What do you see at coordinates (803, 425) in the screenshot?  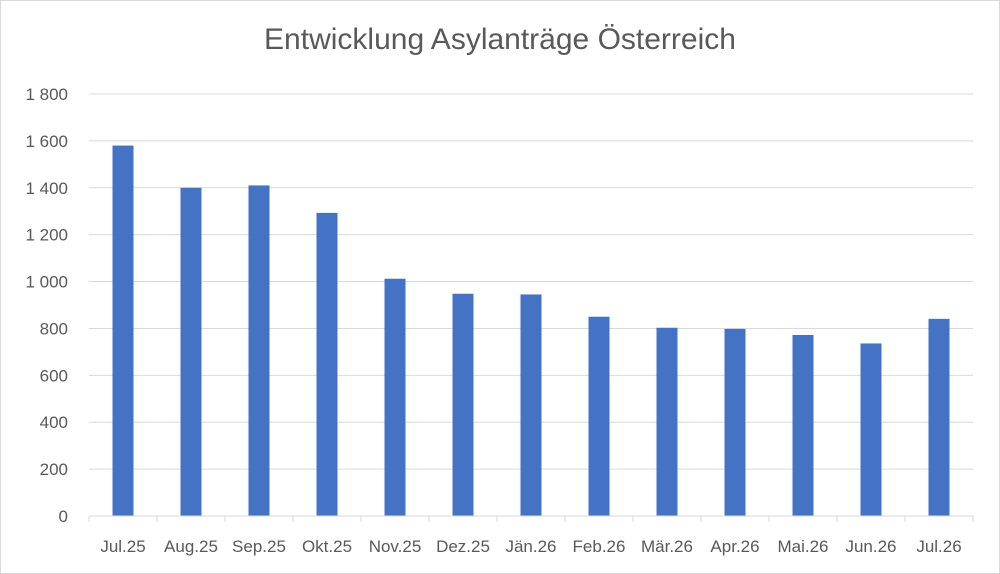 I see `bar-Mai.26` at bounding box center [803, 425].